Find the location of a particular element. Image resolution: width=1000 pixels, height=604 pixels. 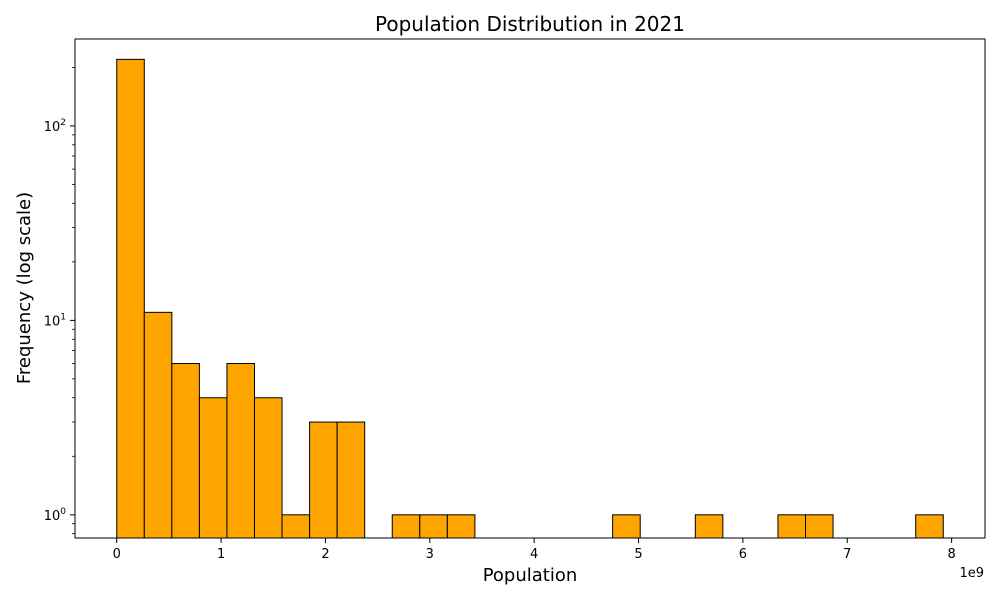

x-tick-label: 4 is located at coordinates (534, 554).